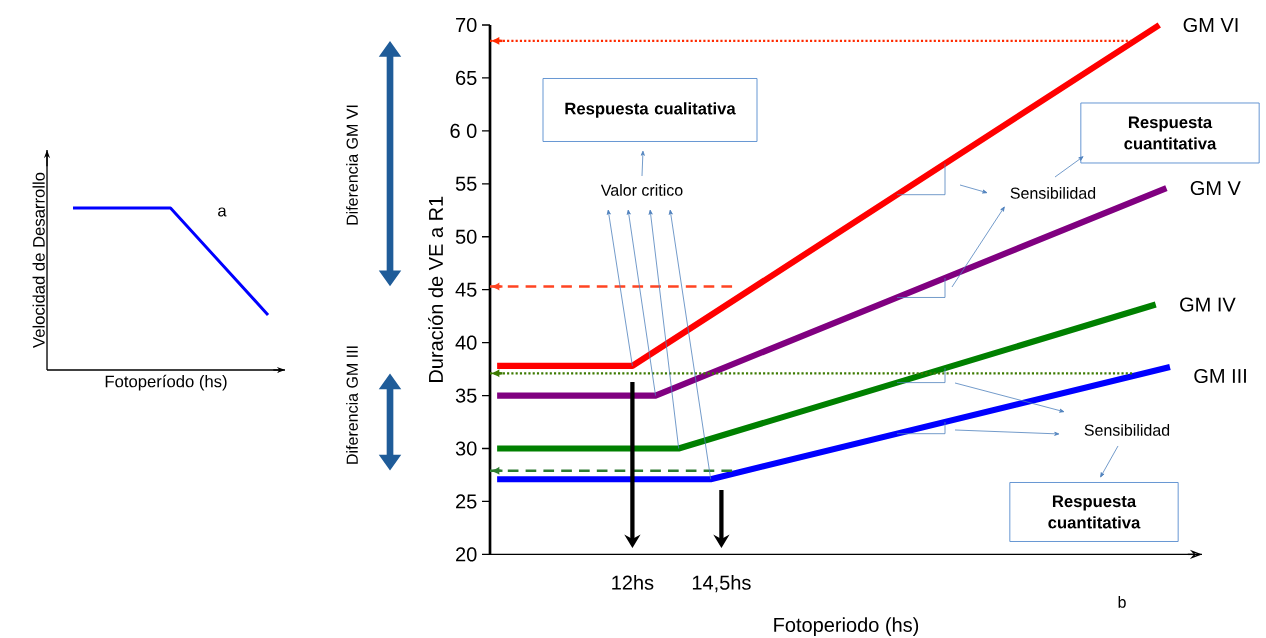 The width and height of the screenshot is (1266, 638). Describe the element at coordinates (1220, 376) in the screenshot. I see `series-label: GM III` at that location.